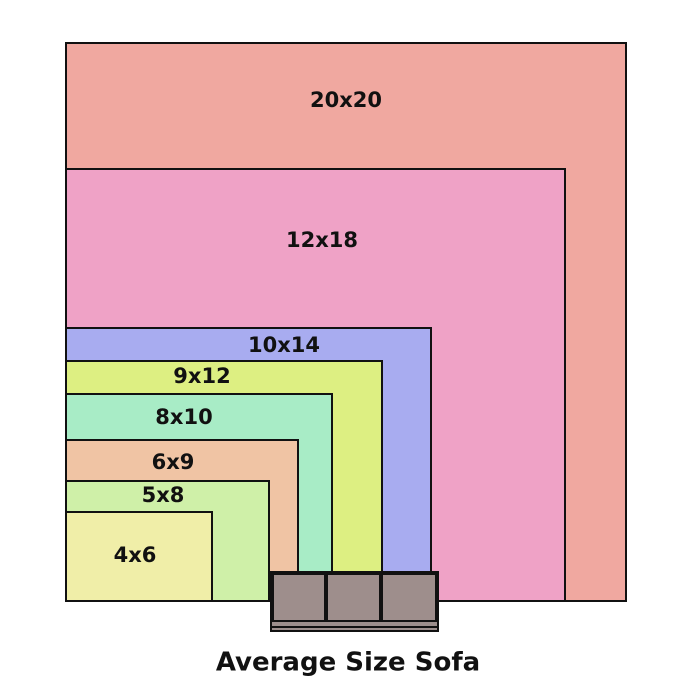 Image resolution: width=700 pixels, height=700 pixels. Describe the element at coordinates (163, 495) in the screenshot. I see `rug-label: 5x8` at that location.